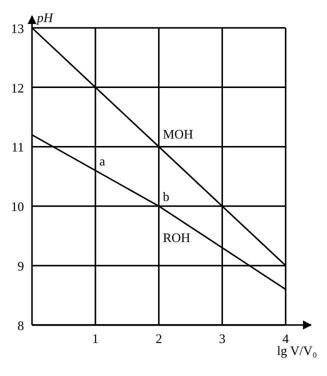  I want to click on y-tick-label: 11, so click(17, 147).